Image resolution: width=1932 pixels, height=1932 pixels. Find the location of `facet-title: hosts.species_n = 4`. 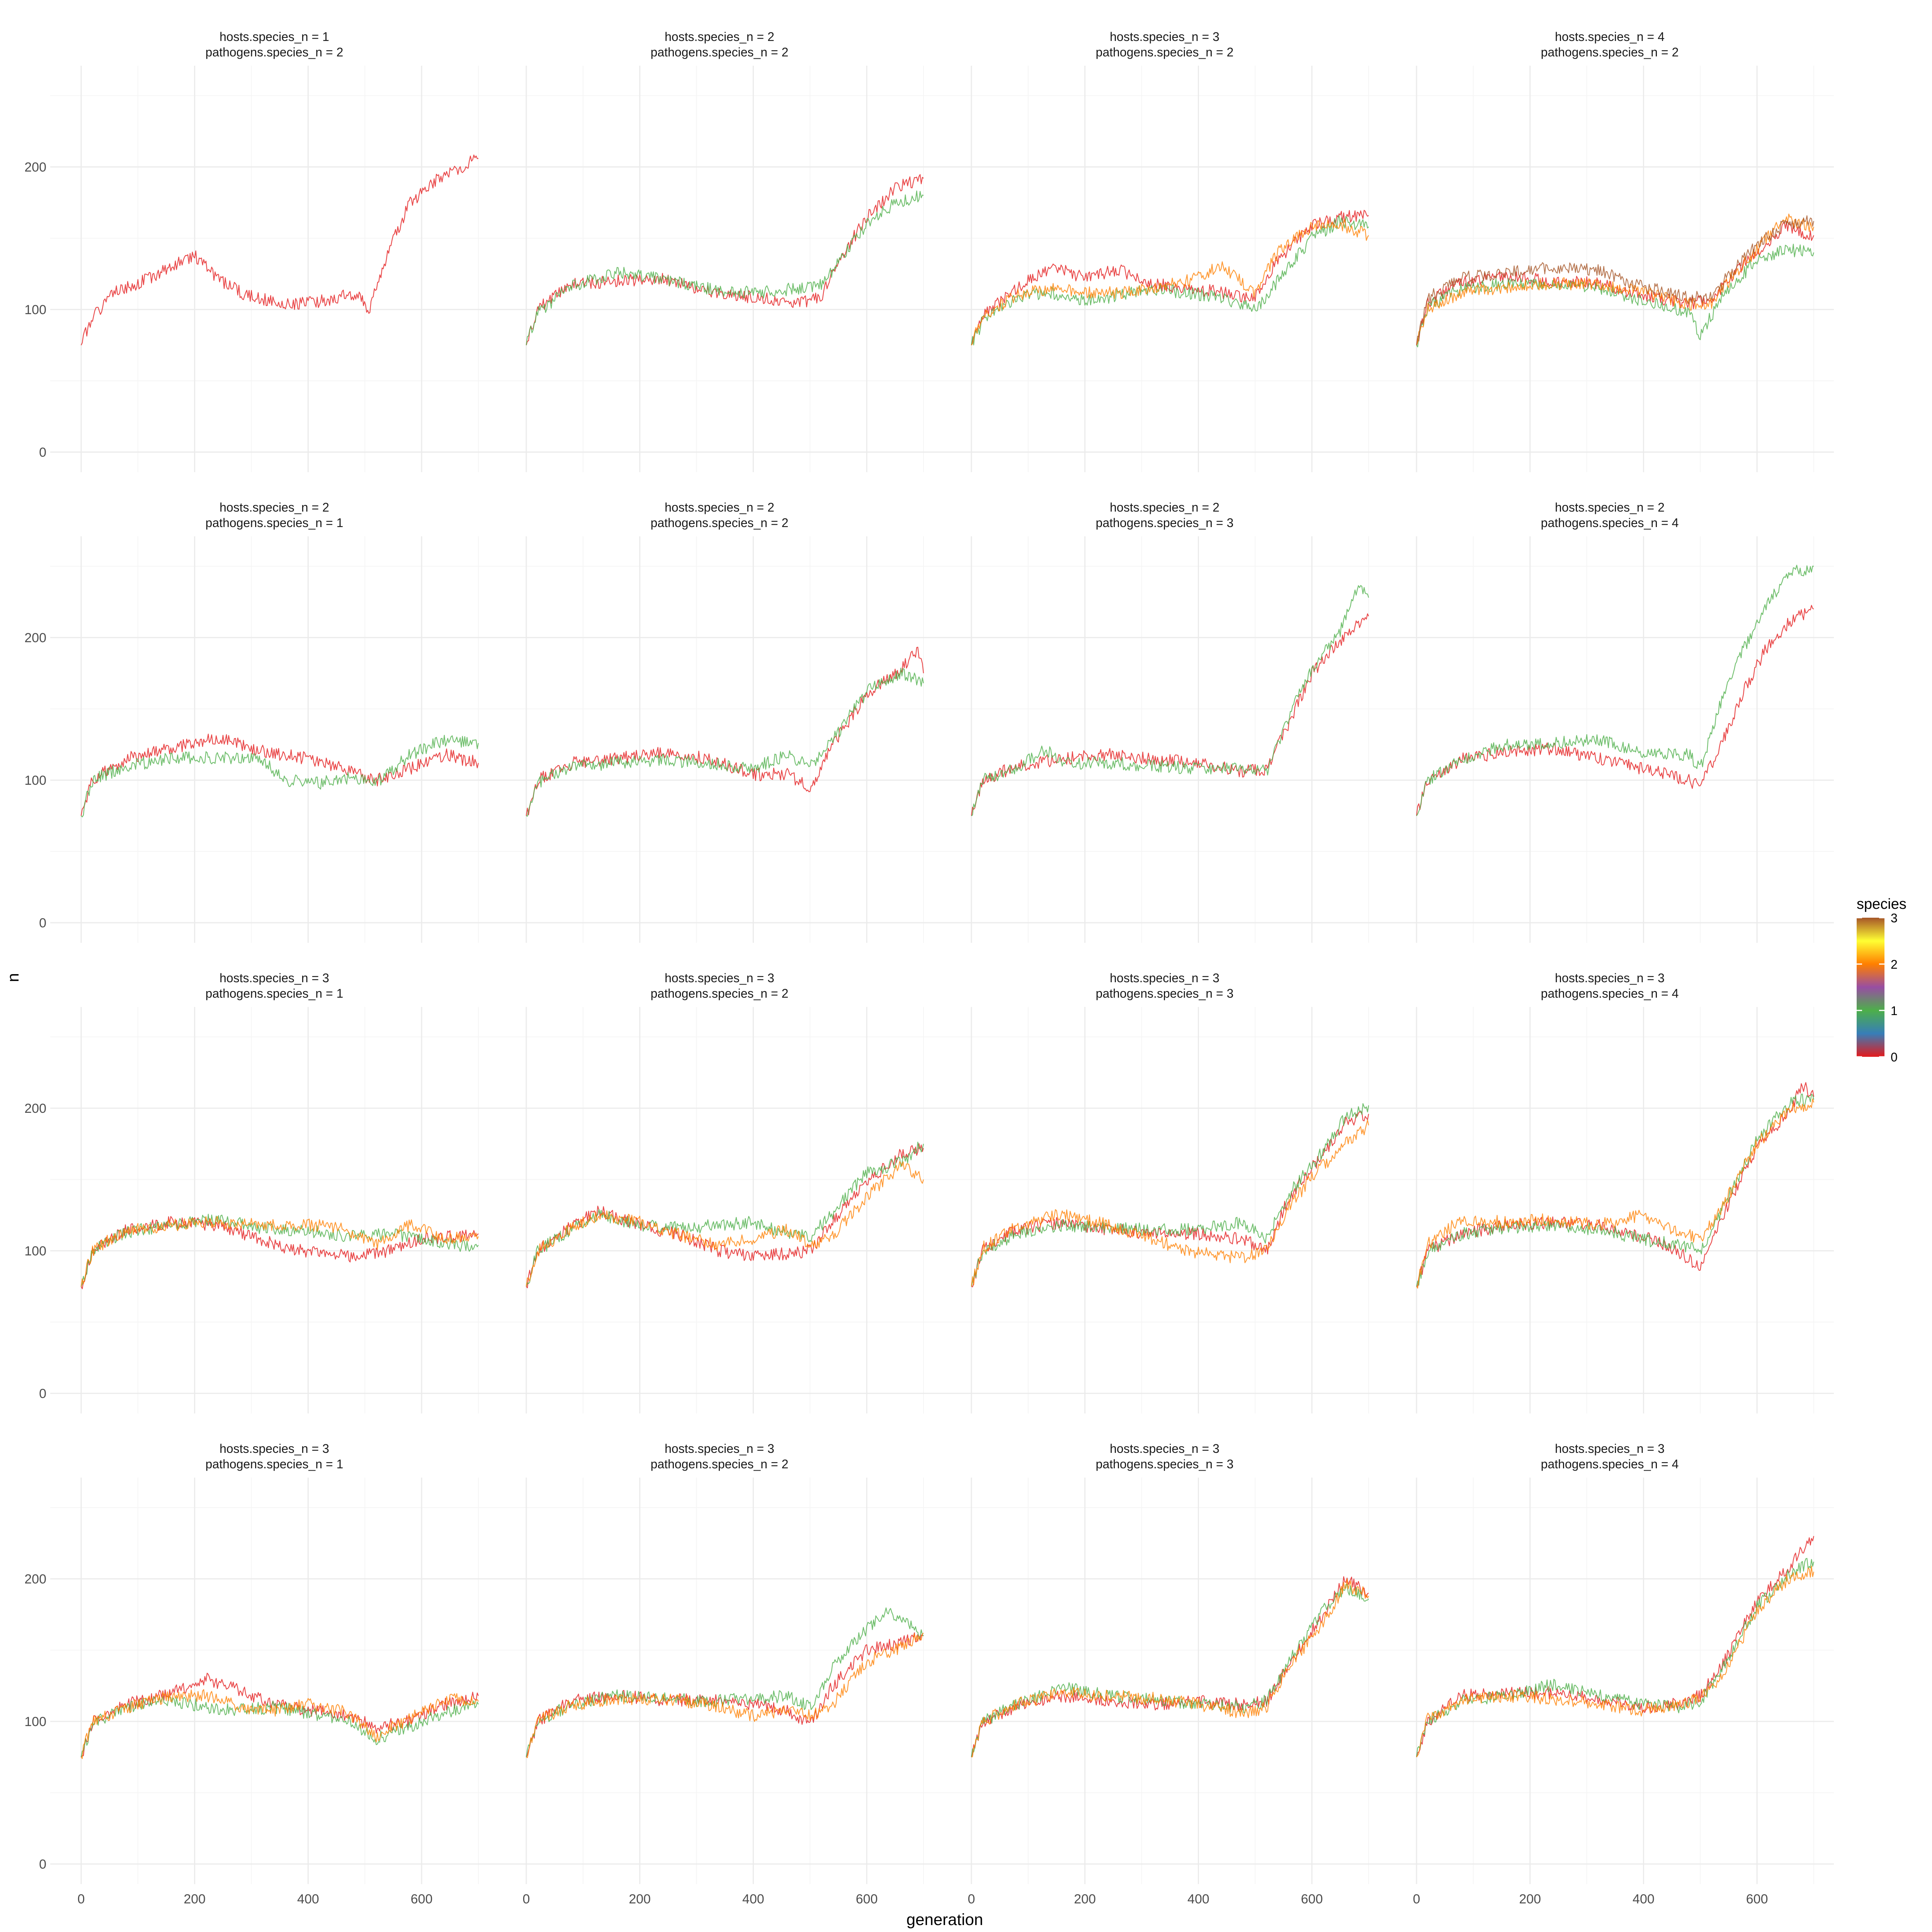

facet-title: hosts.species_n = 4 is located at coordinates (1610, 37).